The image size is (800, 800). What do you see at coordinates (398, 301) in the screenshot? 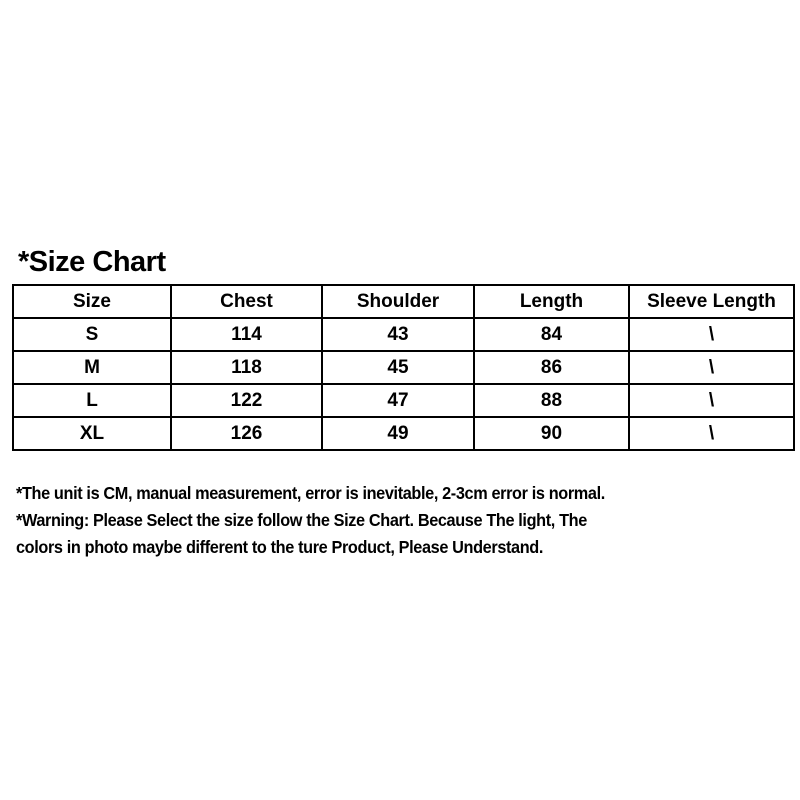
I see `header-cell: Shoulder` at bounding box center [398, 301].